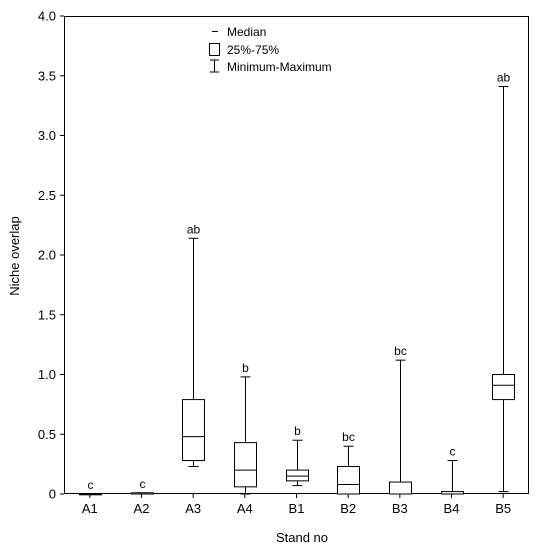 This screenshot has width=535, height=550. What do you see at coordinates (47, 374) in the screenshot?
I see `y-tick-label: 1.0` at bounding box center [47, 374].